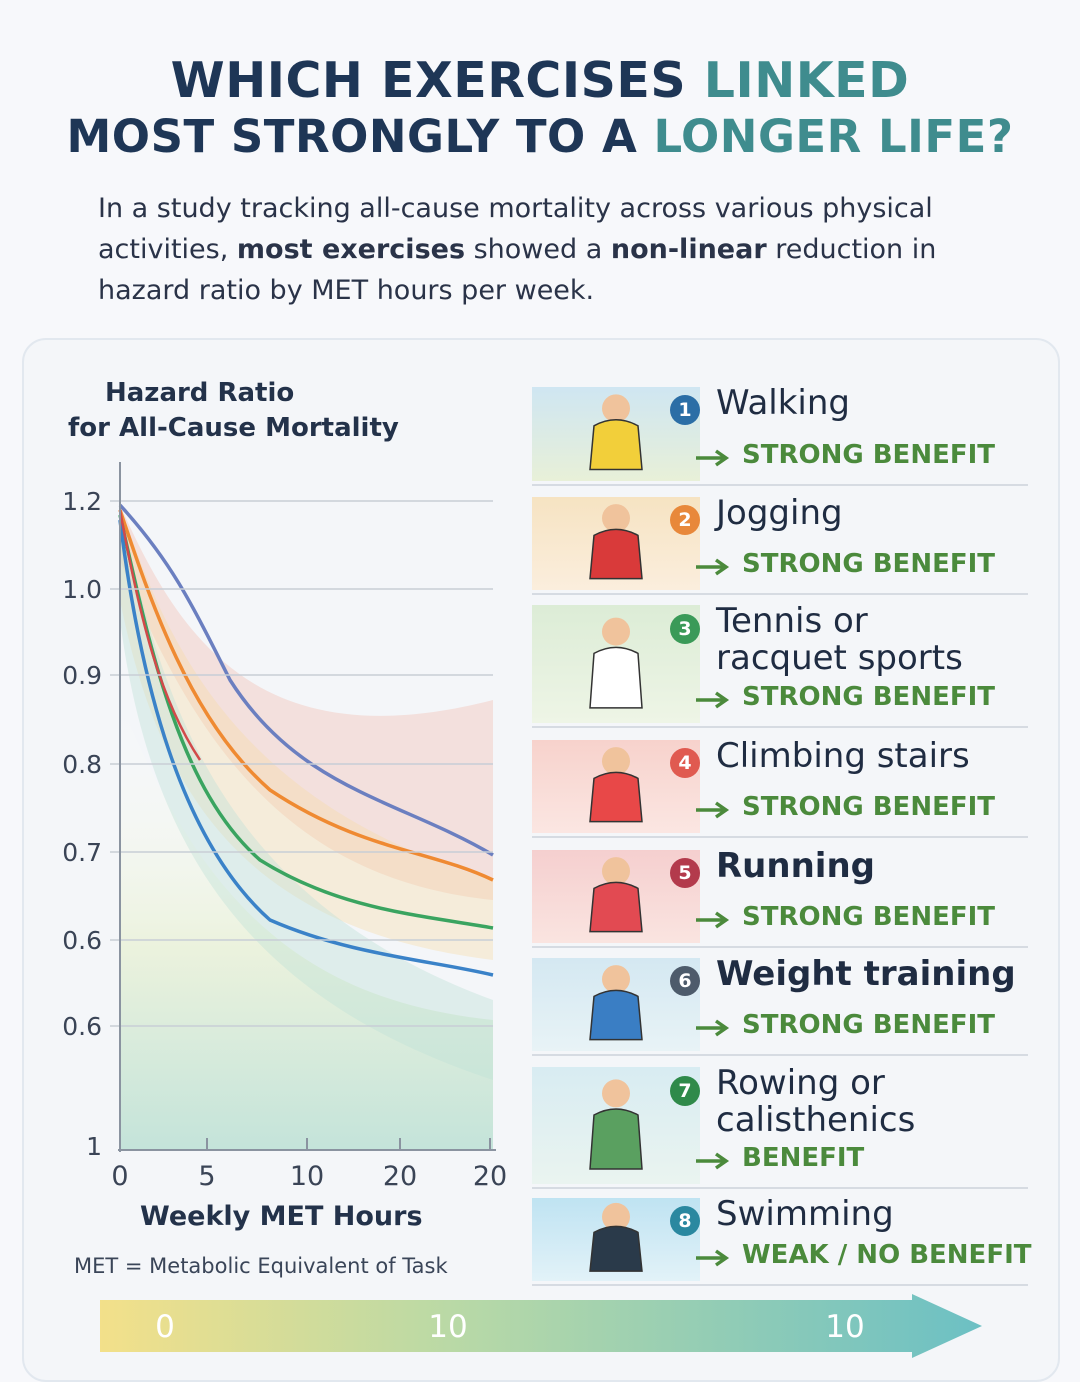 This screenshot has height=1382, width=1080. I want to click on y-axis-label: Hazard Ratio, so click(200, 393).